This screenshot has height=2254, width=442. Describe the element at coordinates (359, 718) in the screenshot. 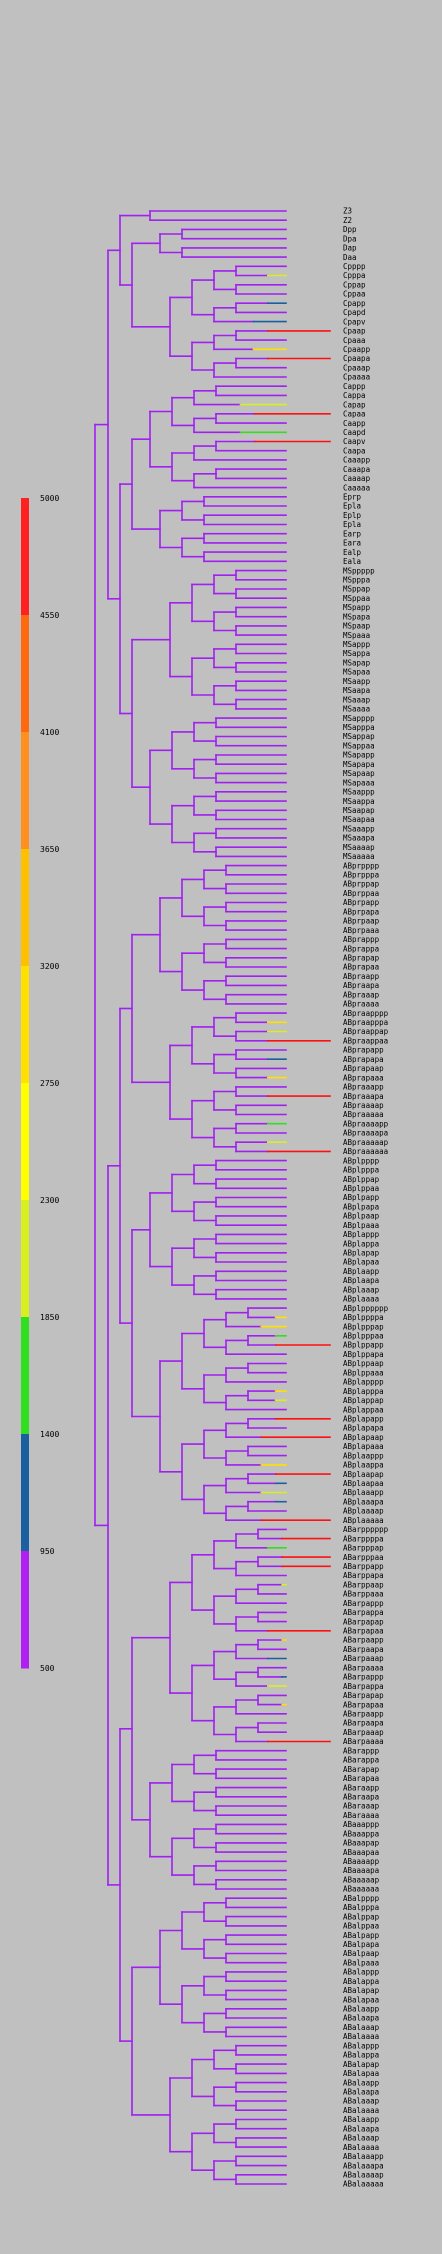

I see `leaf-label: MSapppp` at that location.